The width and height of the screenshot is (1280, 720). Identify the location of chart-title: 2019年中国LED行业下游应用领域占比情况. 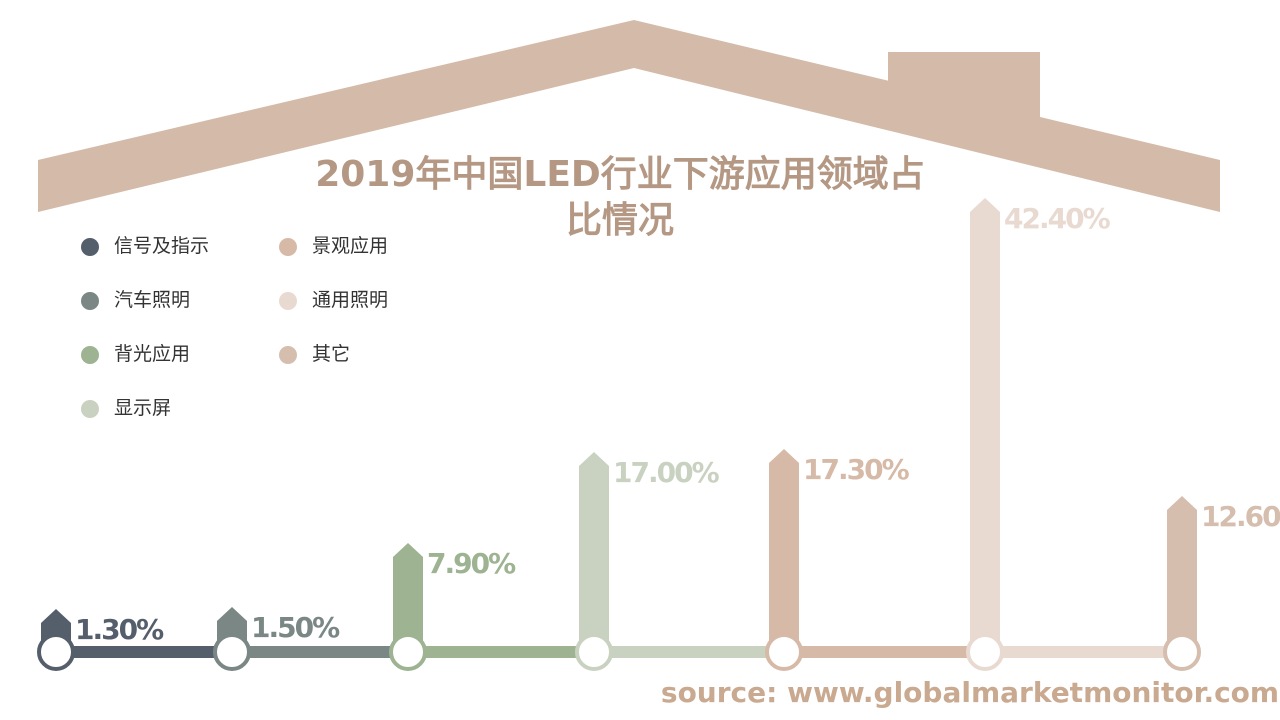
(620, 197).